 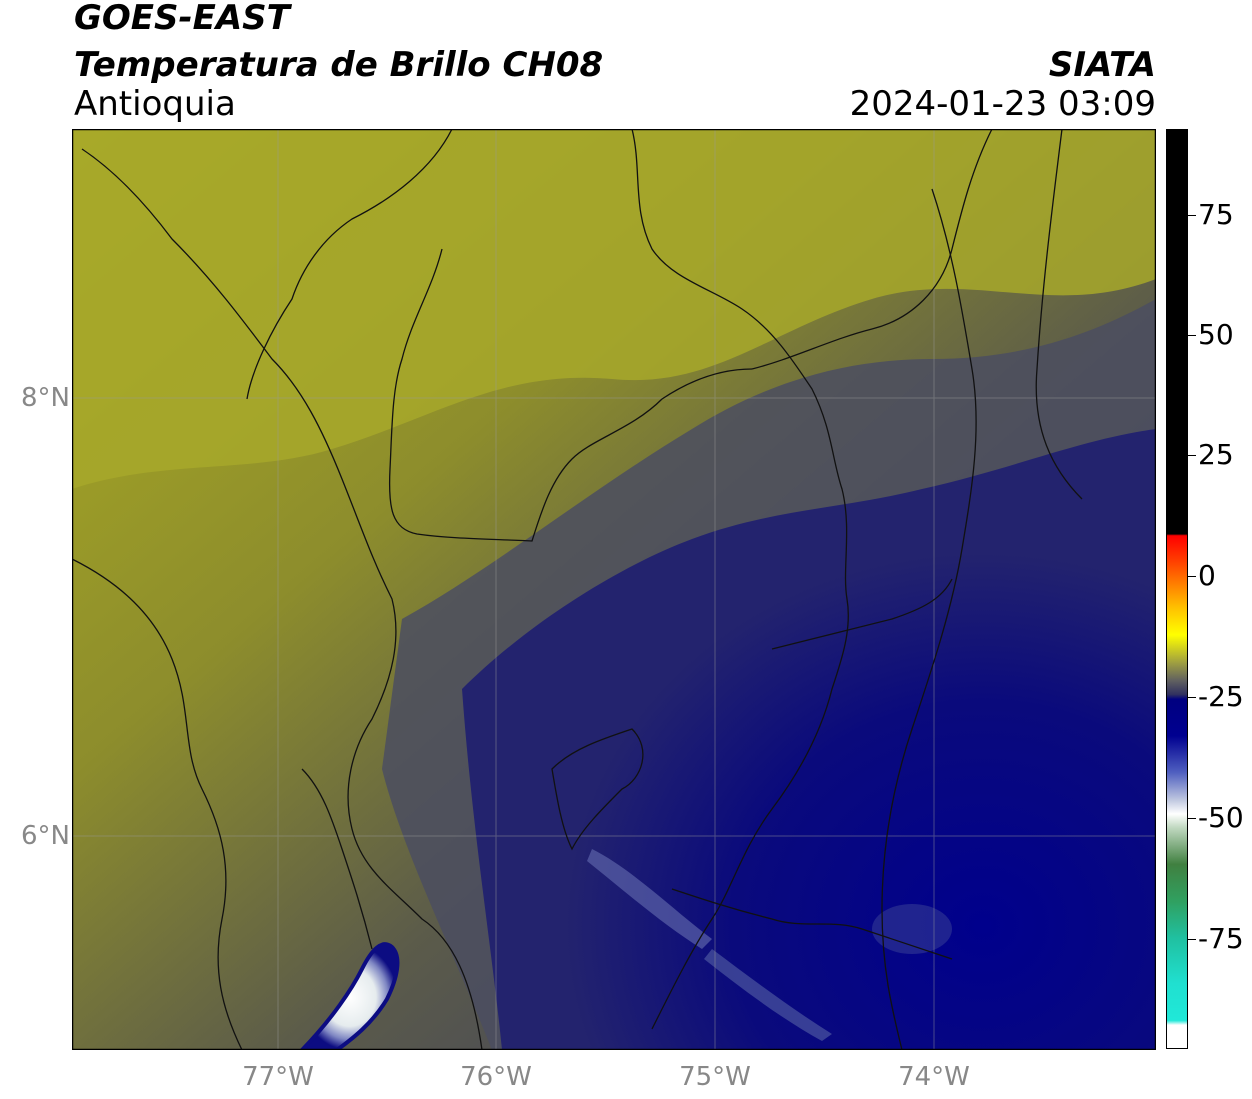 I want to click on region-border-north, so click(x=570, y=395).